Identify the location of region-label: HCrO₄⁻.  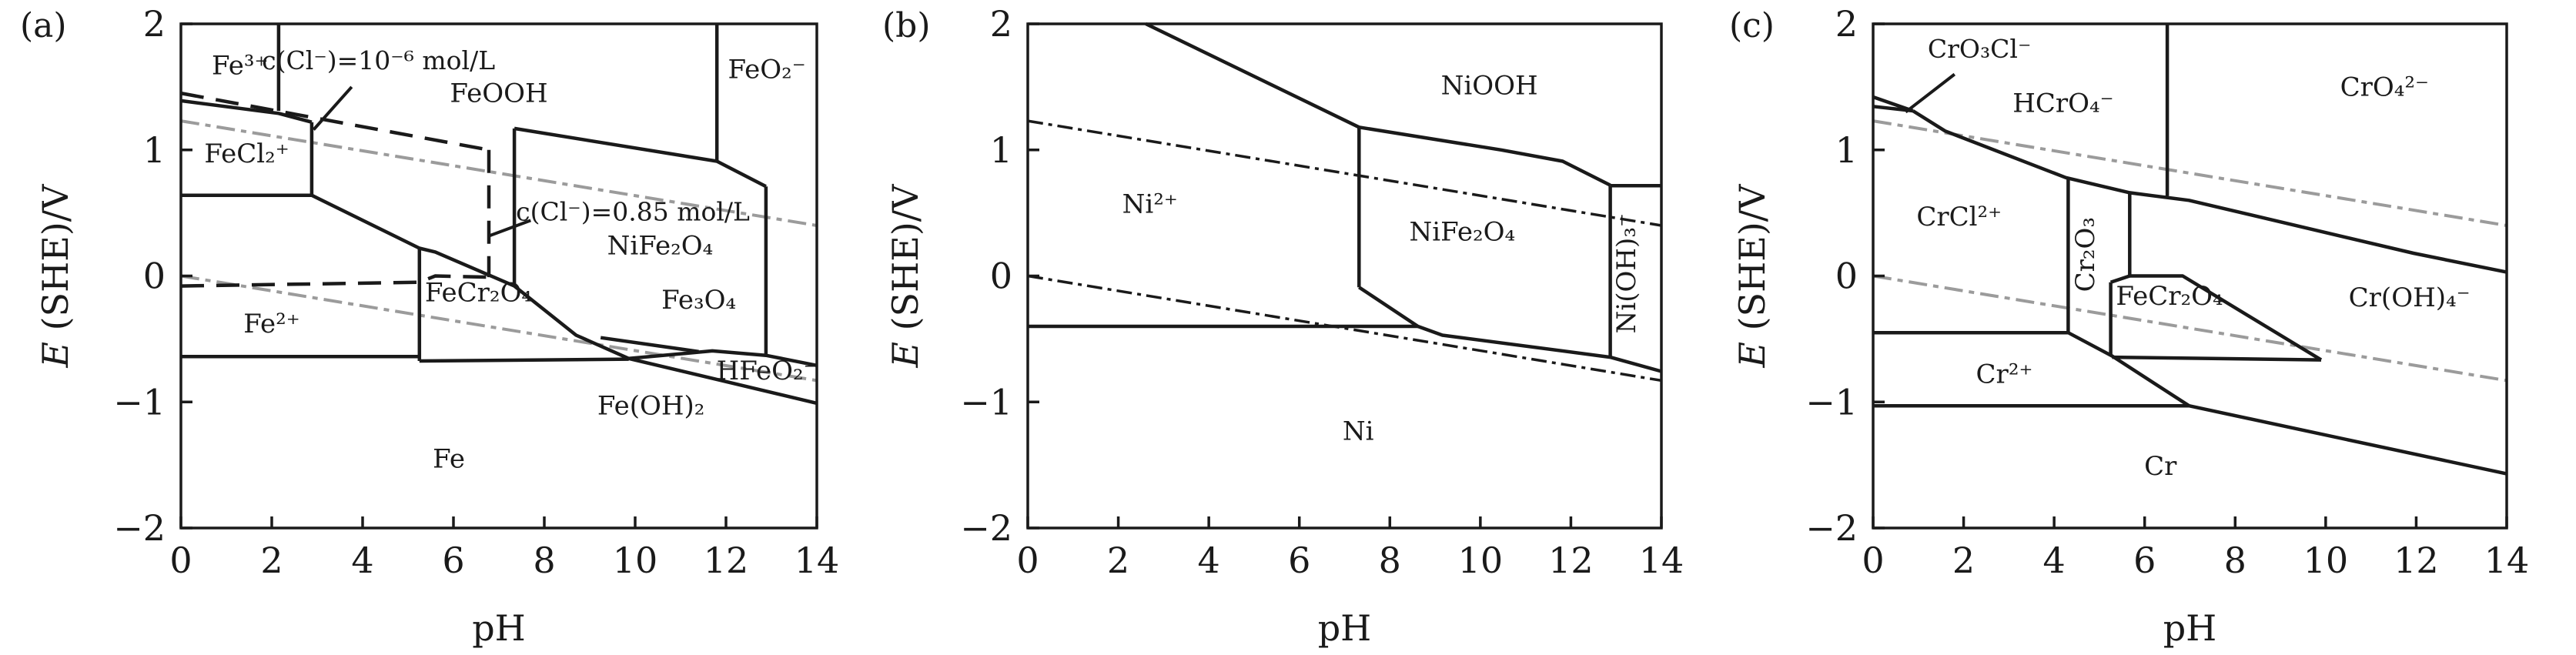
(2063, 104).